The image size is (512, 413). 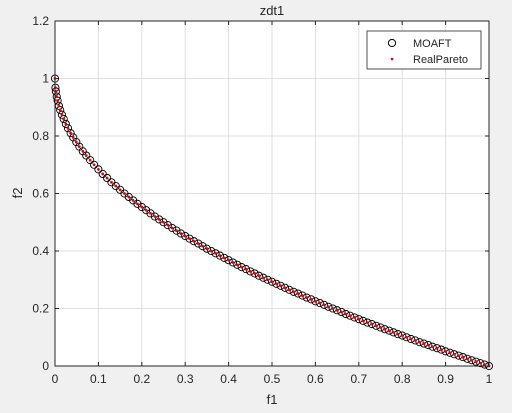 I want to click on x-tick-label: 0.6, so click(x=315, y=379).